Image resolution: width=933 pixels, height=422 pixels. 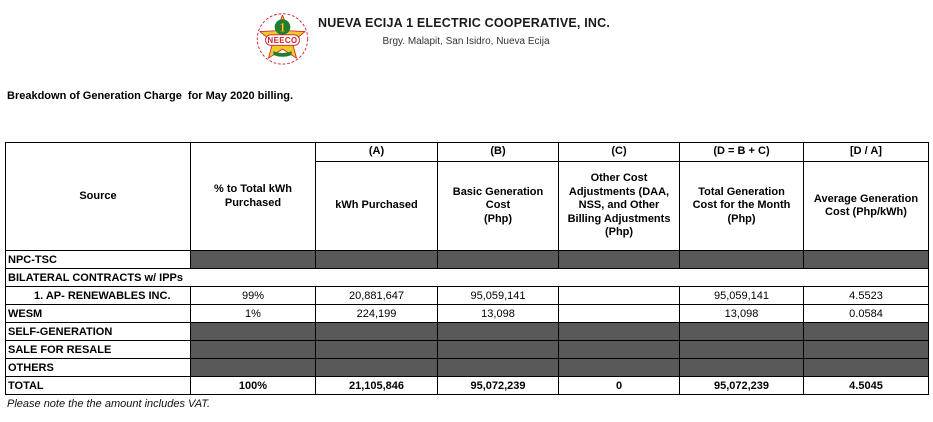 I want to click on percent-cell: 1%, so click(x=253, y=313).